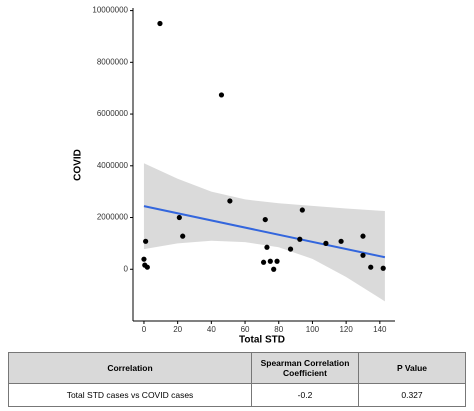  I want to click on header-cell: Correlation, so click(130, 368).